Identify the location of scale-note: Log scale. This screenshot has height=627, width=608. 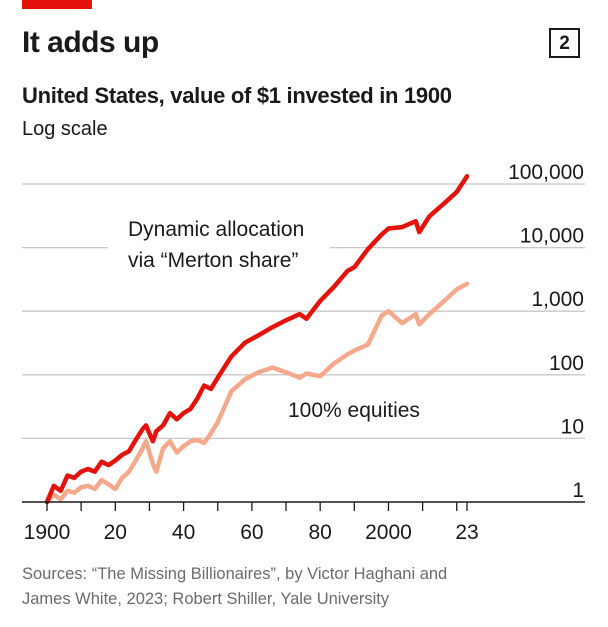
(65, 129).